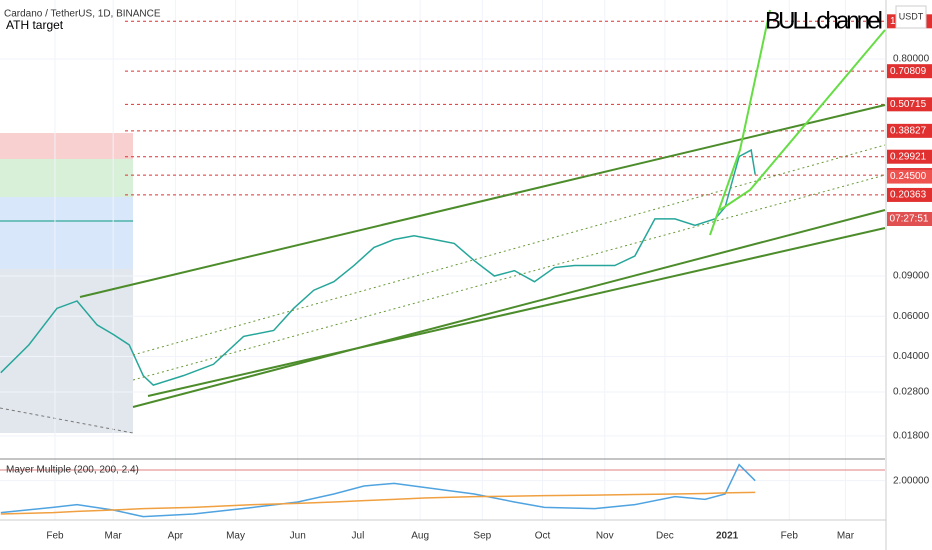  I want to click on level-label: 0.29921, so click(908, 156).